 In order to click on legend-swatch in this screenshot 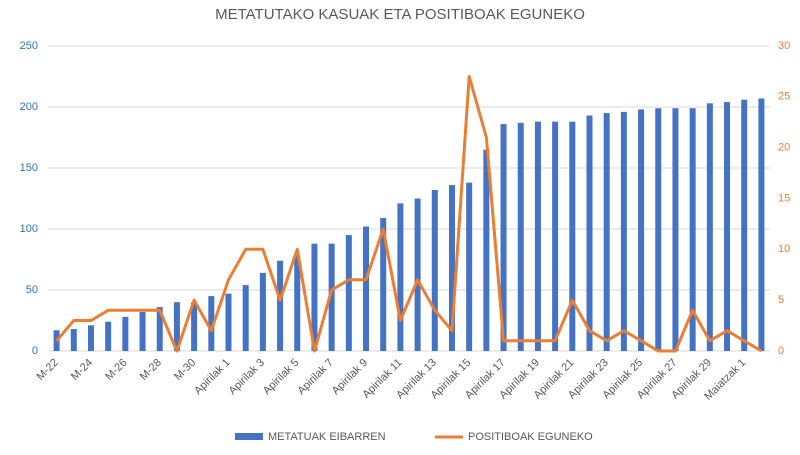, I will do `click(249, 436)`.